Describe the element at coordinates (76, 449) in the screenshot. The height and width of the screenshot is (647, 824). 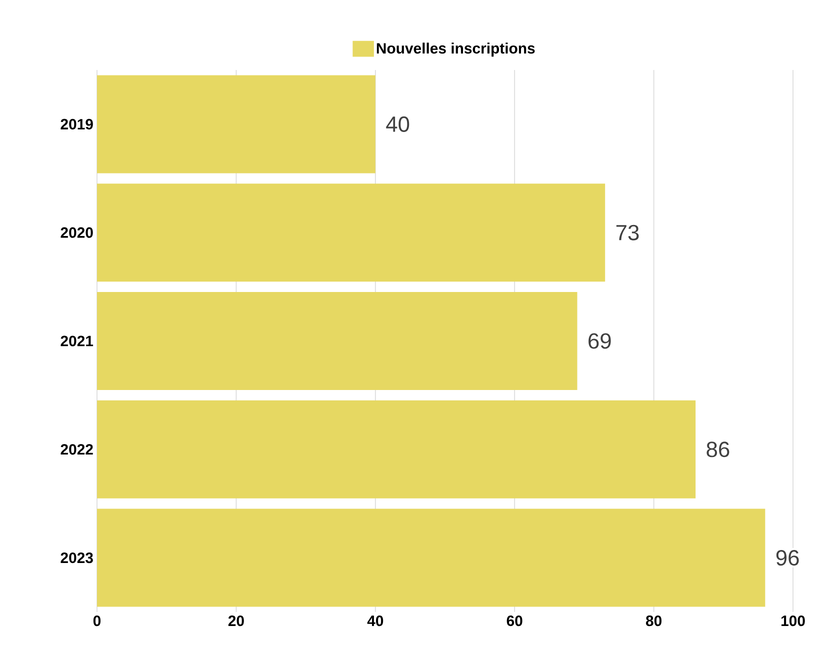
I see `y-tick-label: 2022` at that location.